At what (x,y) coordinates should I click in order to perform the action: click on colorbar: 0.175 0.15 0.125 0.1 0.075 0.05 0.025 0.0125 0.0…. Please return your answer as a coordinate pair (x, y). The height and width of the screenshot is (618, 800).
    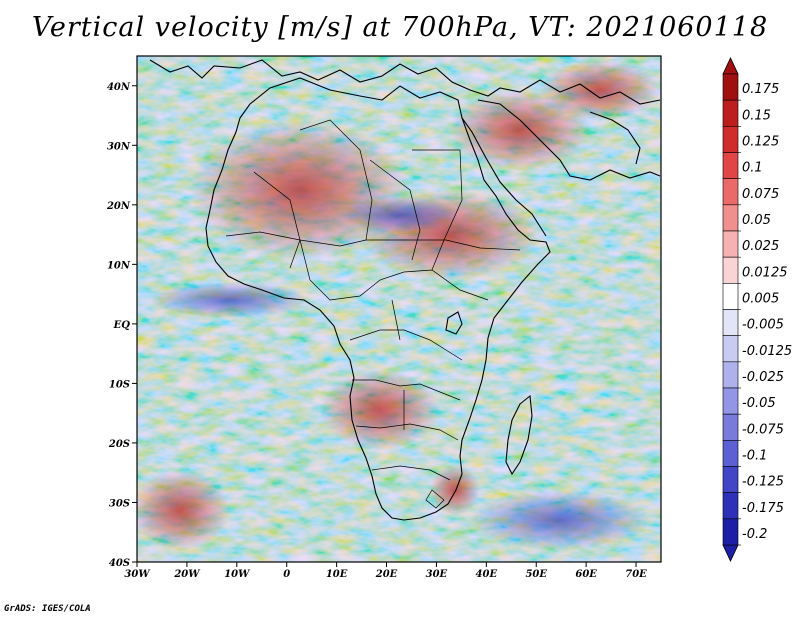
    Looking at the image, I should click on (757, 309).